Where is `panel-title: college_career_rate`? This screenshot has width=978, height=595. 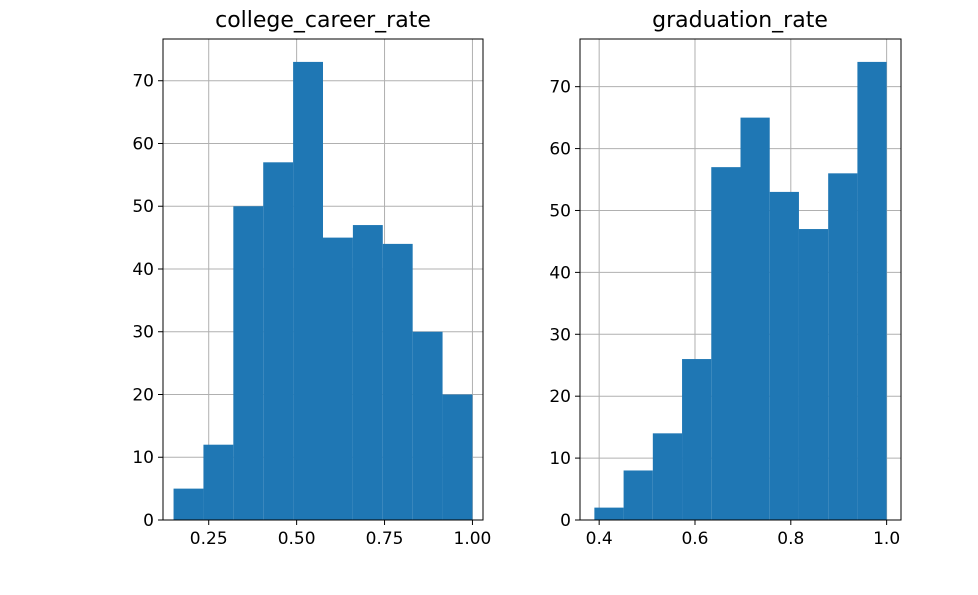 panel-title: college_career_rate is located at coordinates (323, 20).